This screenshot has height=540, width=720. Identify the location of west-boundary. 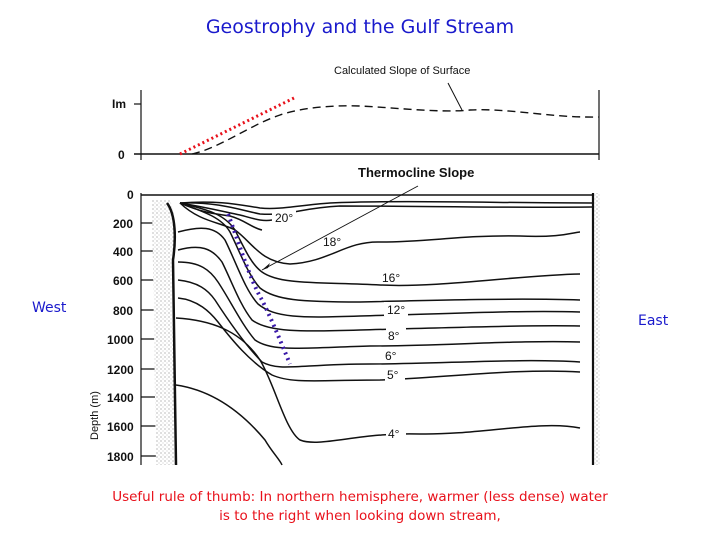
(171, 334).